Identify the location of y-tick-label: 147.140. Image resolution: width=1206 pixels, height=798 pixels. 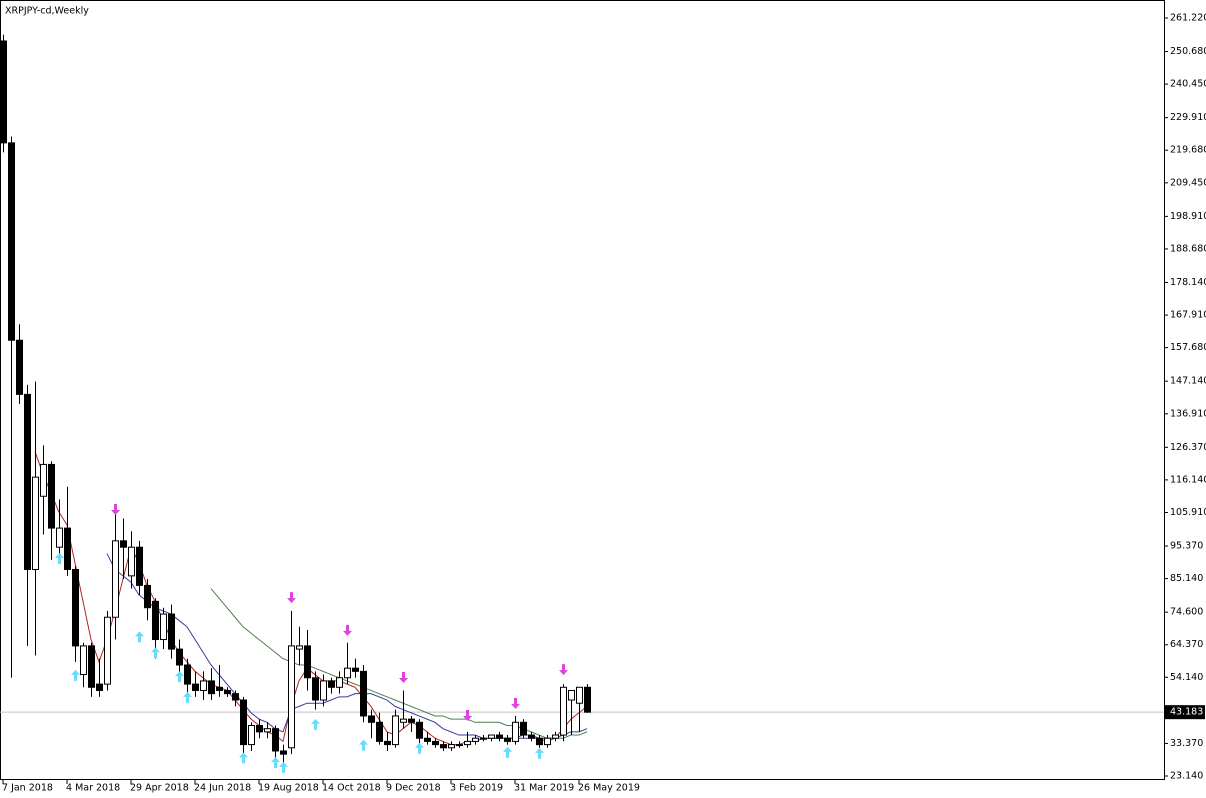
(1188, 381).